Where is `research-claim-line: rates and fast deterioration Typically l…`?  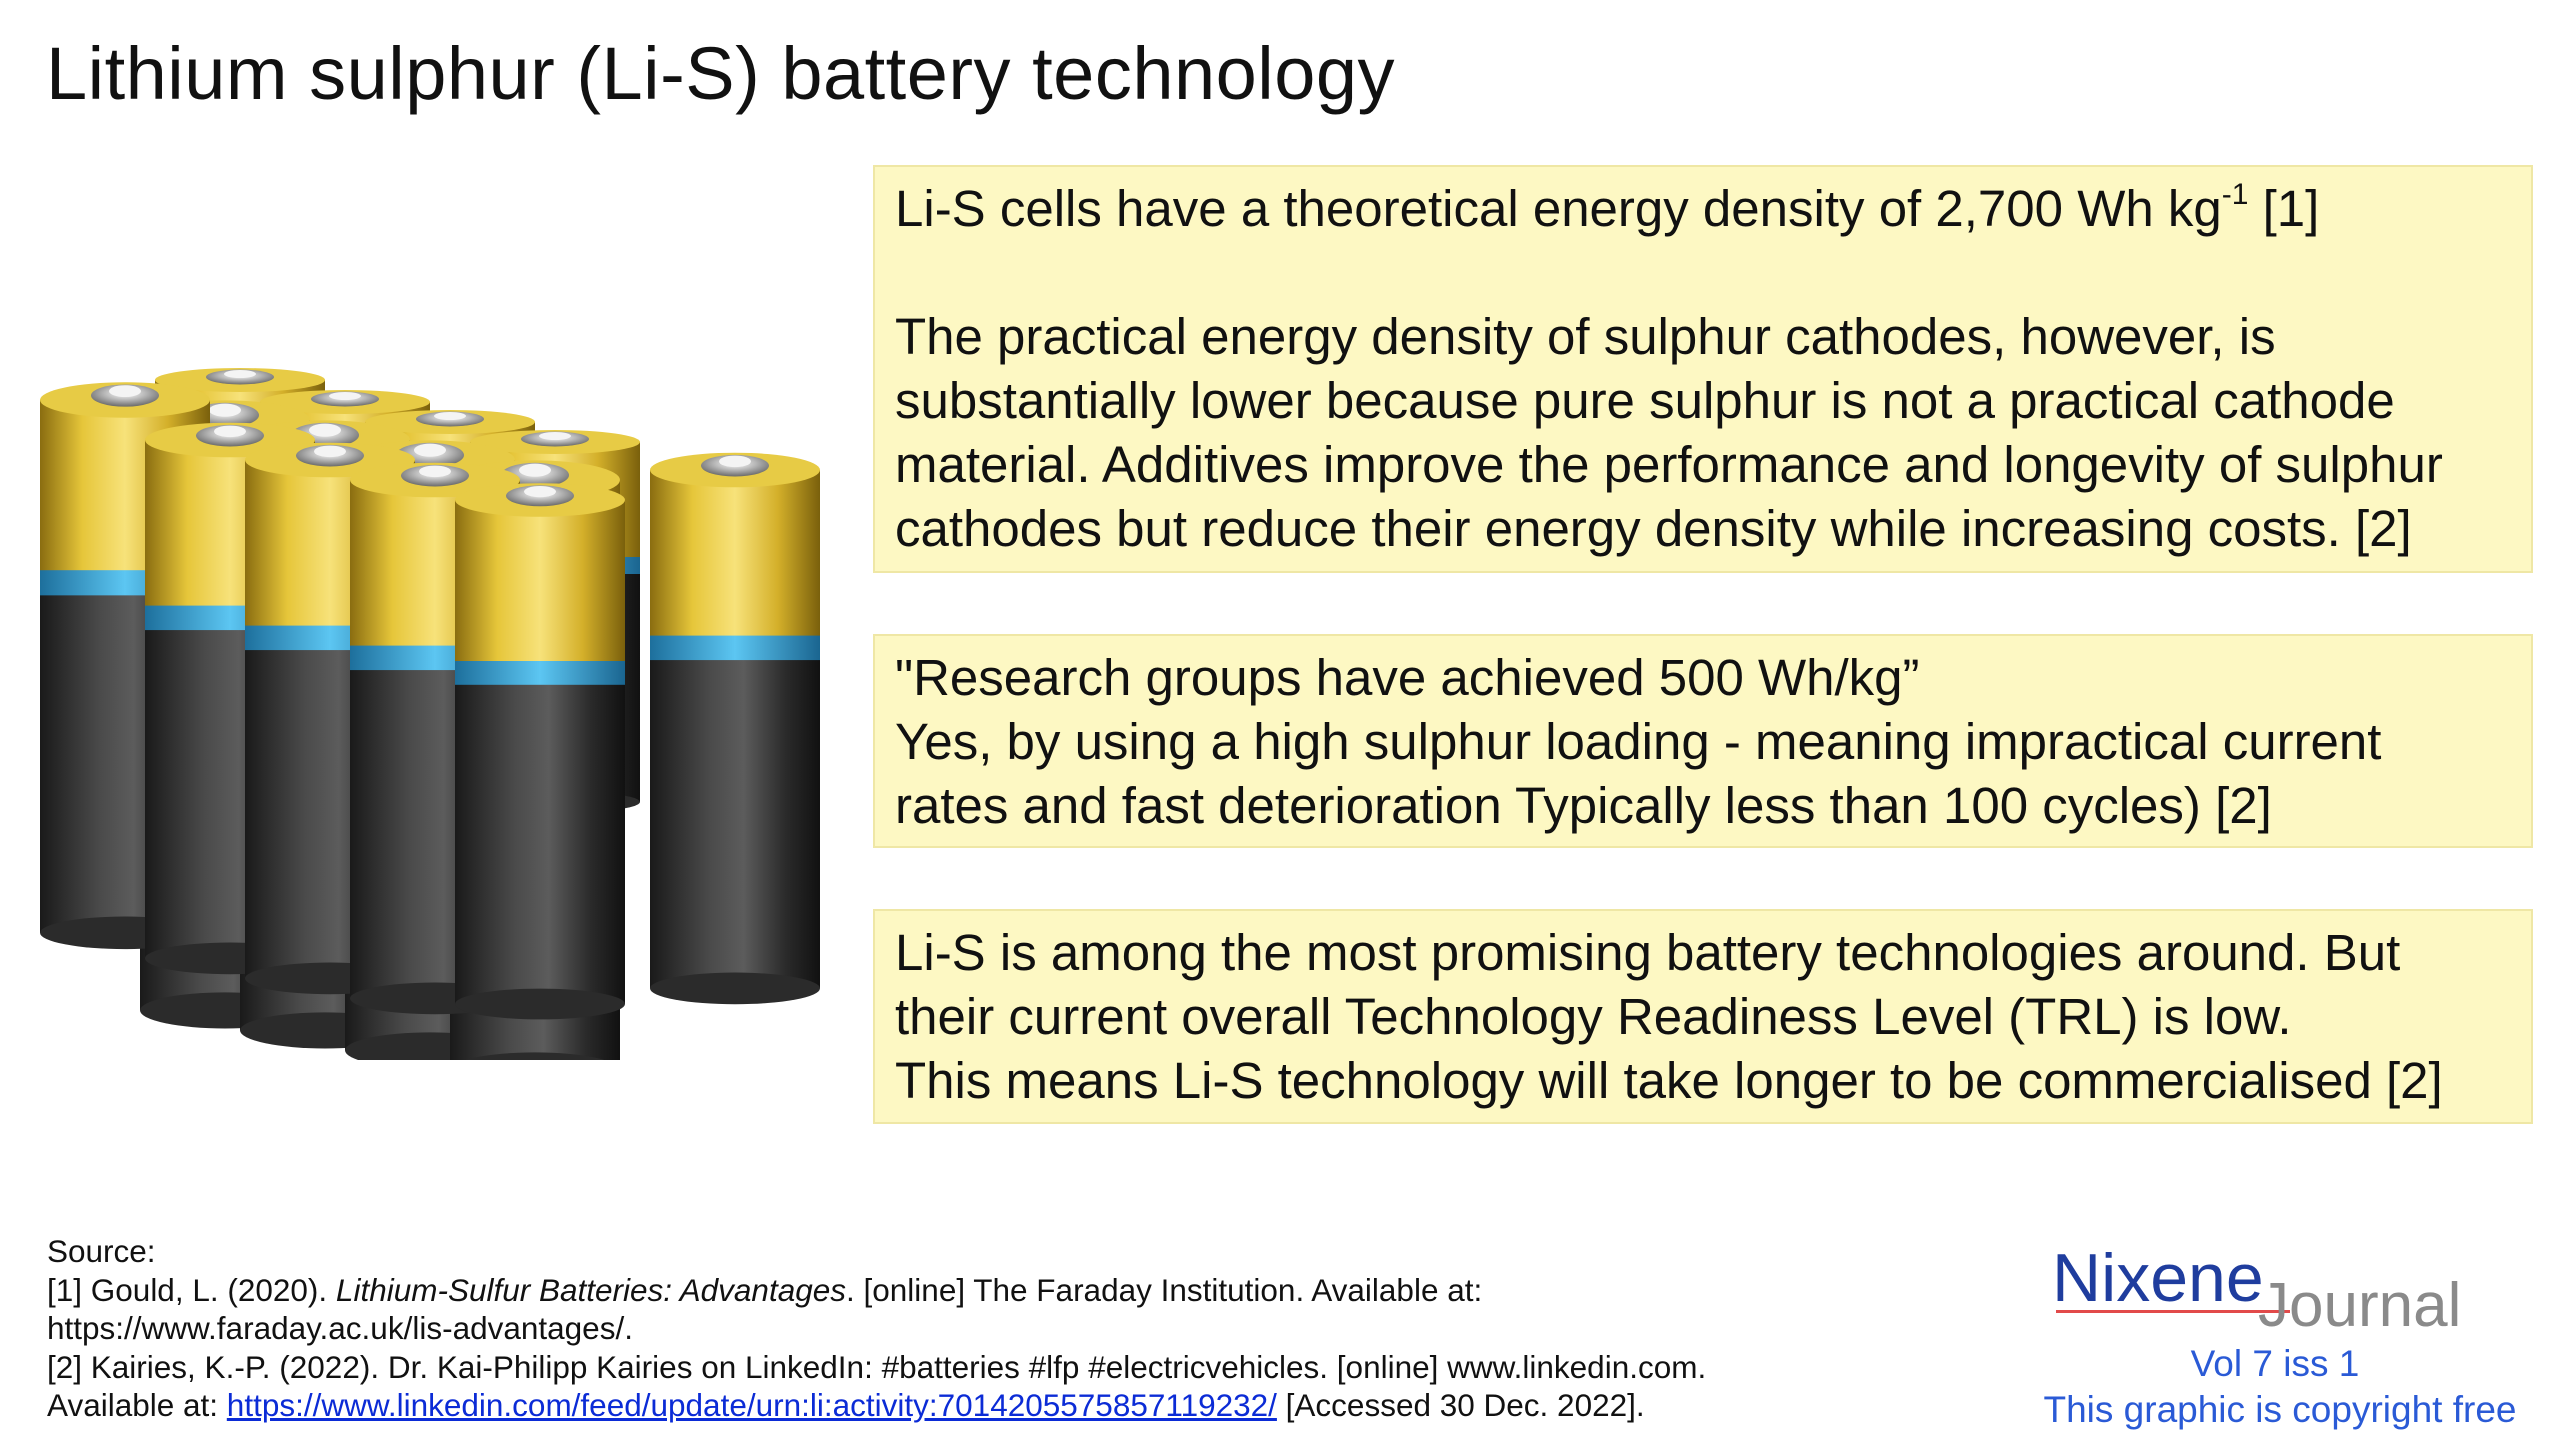 research-claim-line: rates and fast deterioration Typically l… is located at coordinates (1583, 805).